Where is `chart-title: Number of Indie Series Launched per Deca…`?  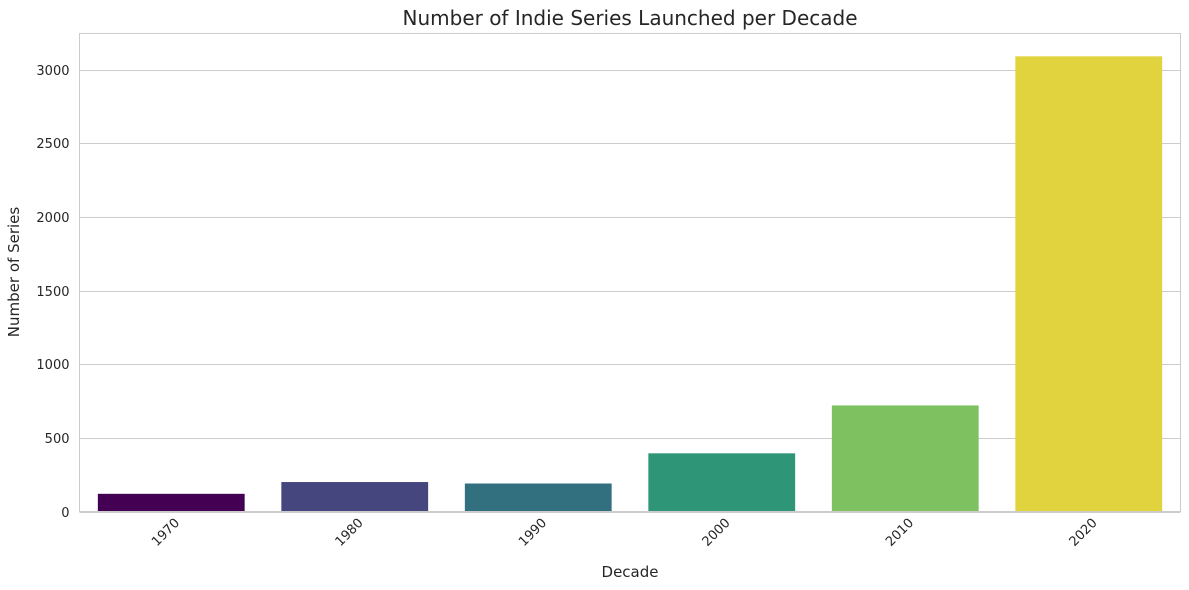
chart-title: Number of Indie Series Launched per Deca… is located at coordinates (630, 18).